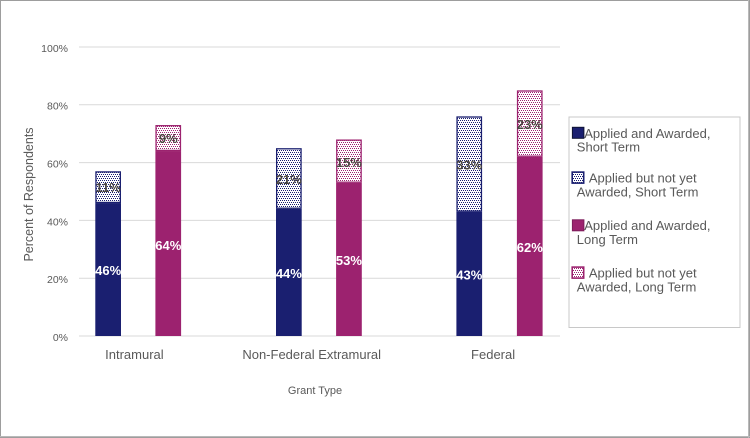  I want to click on svg-text: 53%, so click(349, 260).